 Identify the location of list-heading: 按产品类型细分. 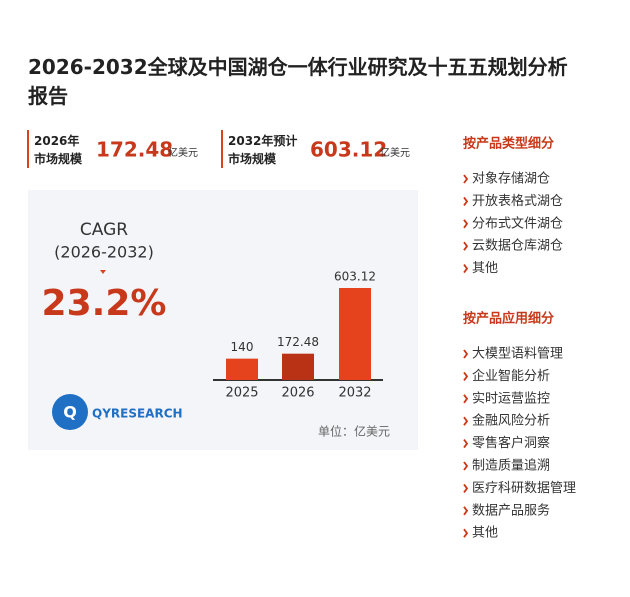
(508, 144).